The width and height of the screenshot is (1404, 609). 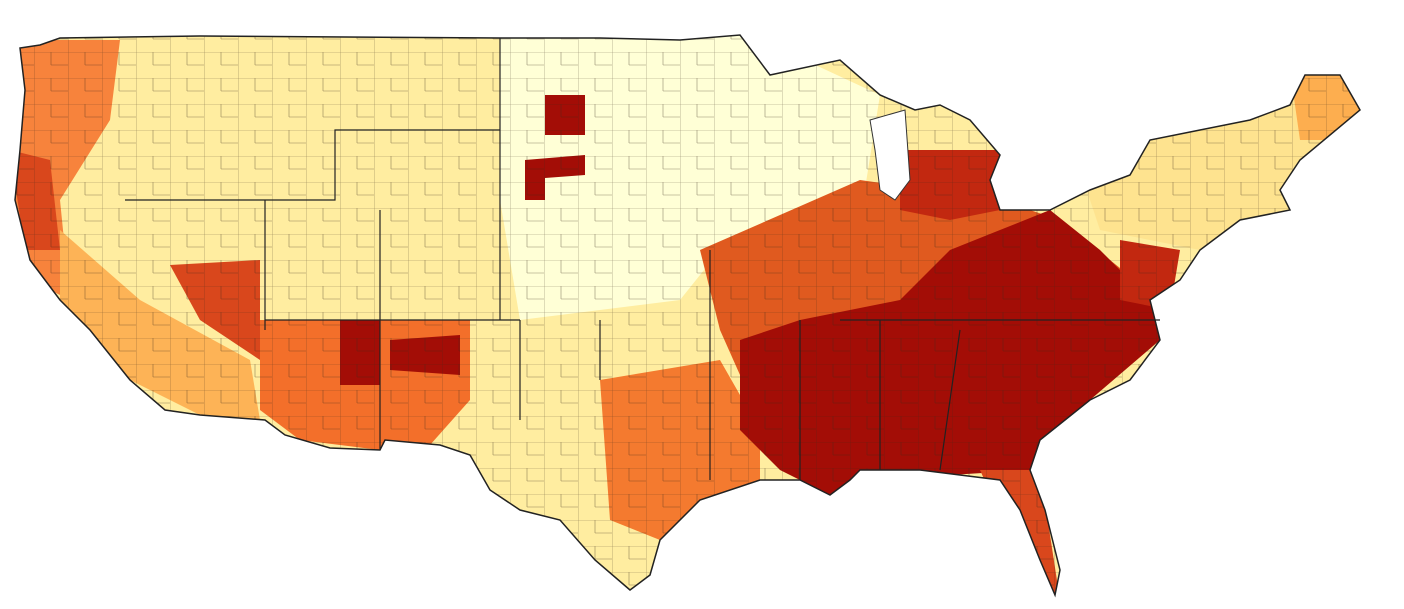 I want to click on lake-michigan, so click(x=890, y=155).